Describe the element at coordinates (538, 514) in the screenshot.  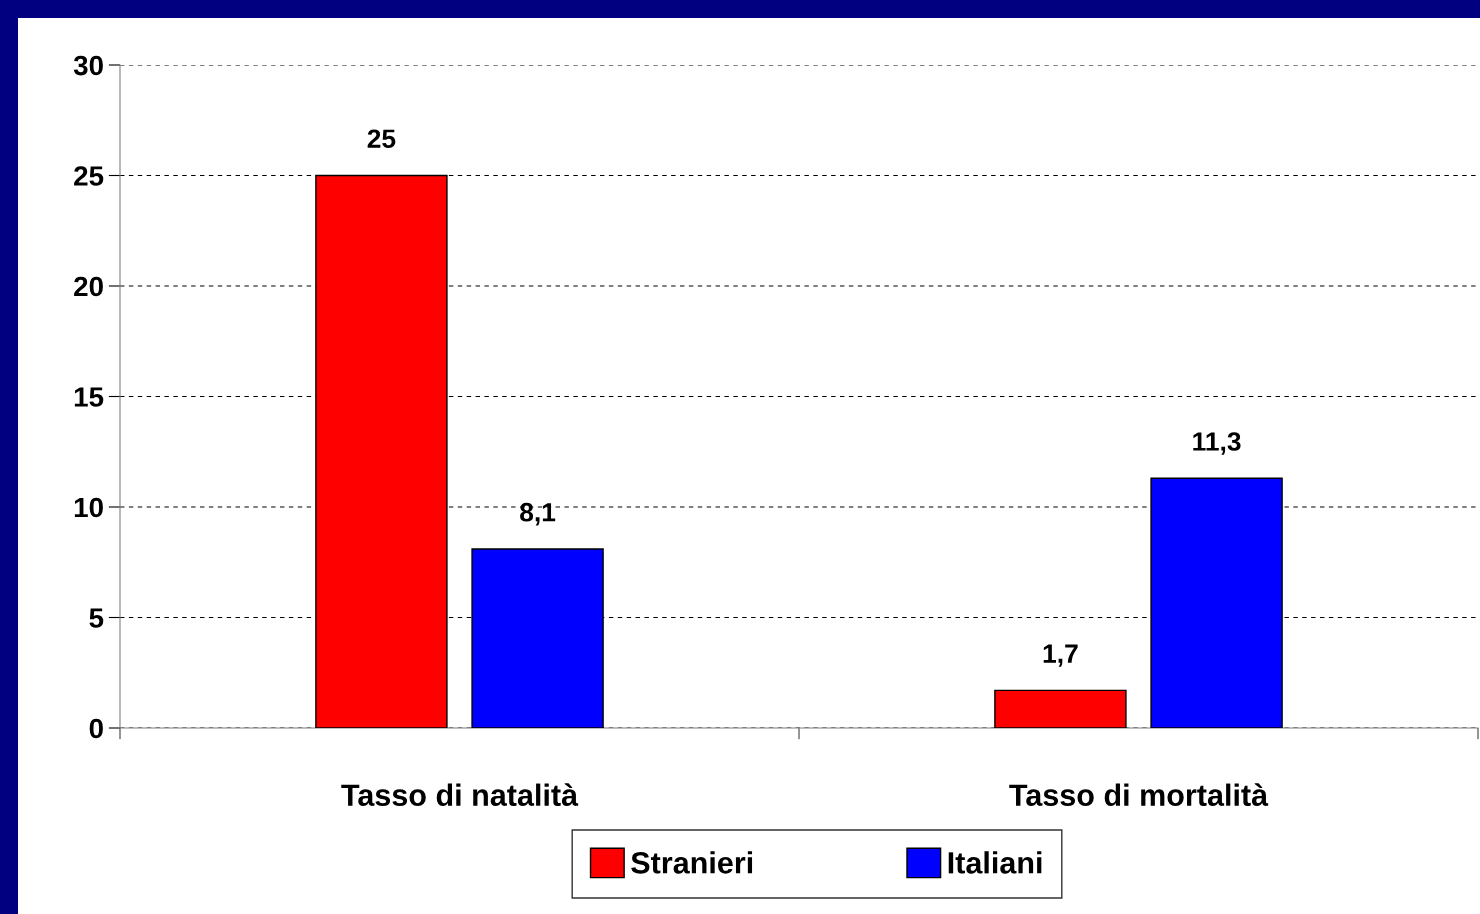
I see `data-label: 8,1` at that location.